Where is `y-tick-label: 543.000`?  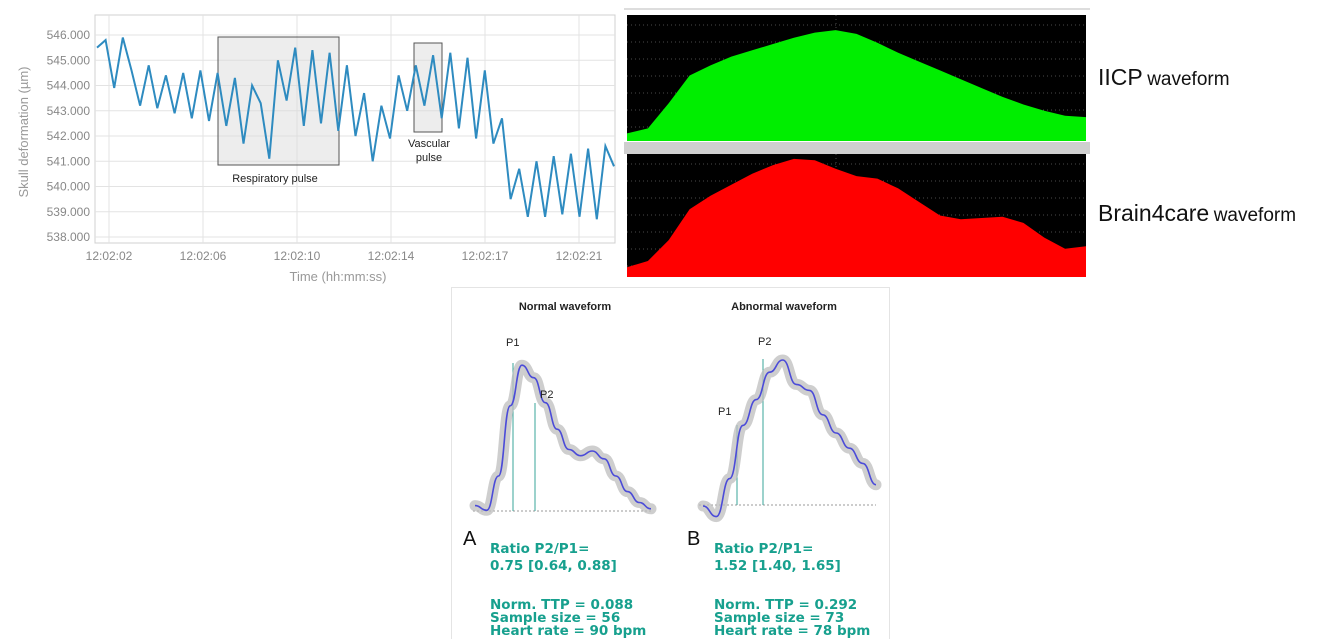 y-tick-label: 543.000 is located at coordinates (69, 111).